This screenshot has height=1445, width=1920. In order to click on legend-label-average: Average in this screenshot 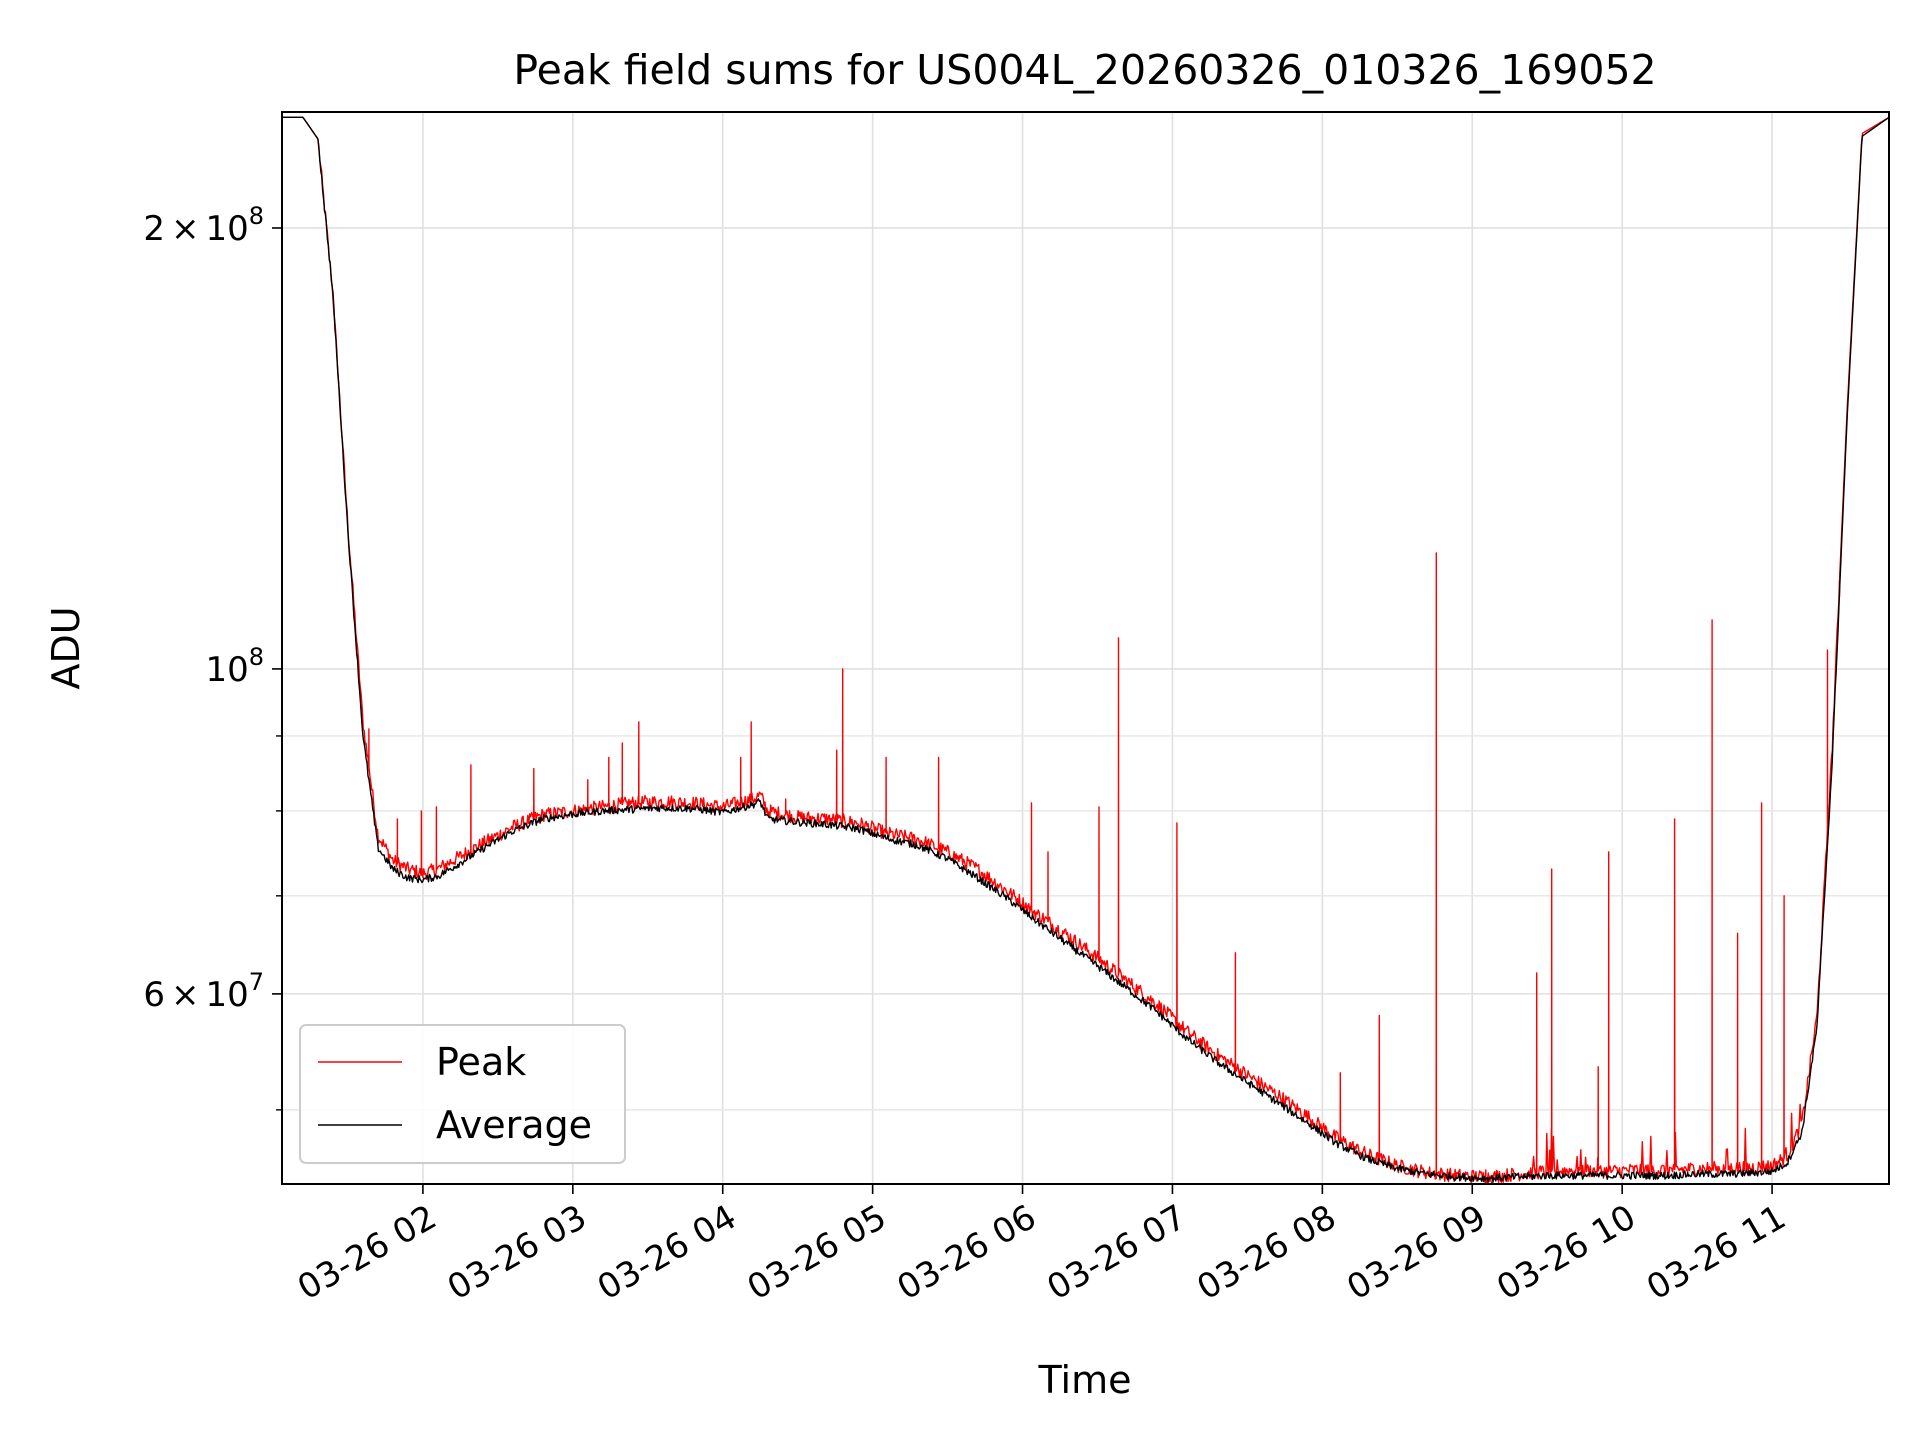, I will do `click(514, 1125)`.